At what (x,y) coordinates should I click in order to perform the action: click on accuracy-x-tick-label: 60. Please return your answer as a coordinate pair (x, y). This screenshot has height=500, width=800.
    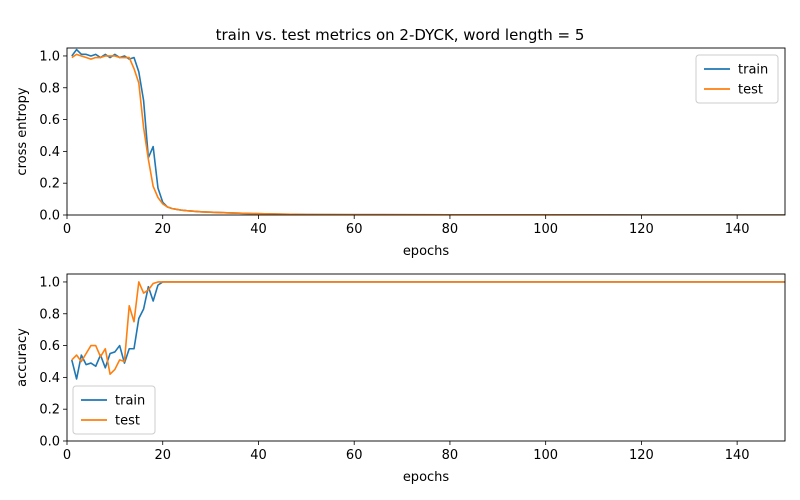
    Looking at the image, I should click on (354, 455).